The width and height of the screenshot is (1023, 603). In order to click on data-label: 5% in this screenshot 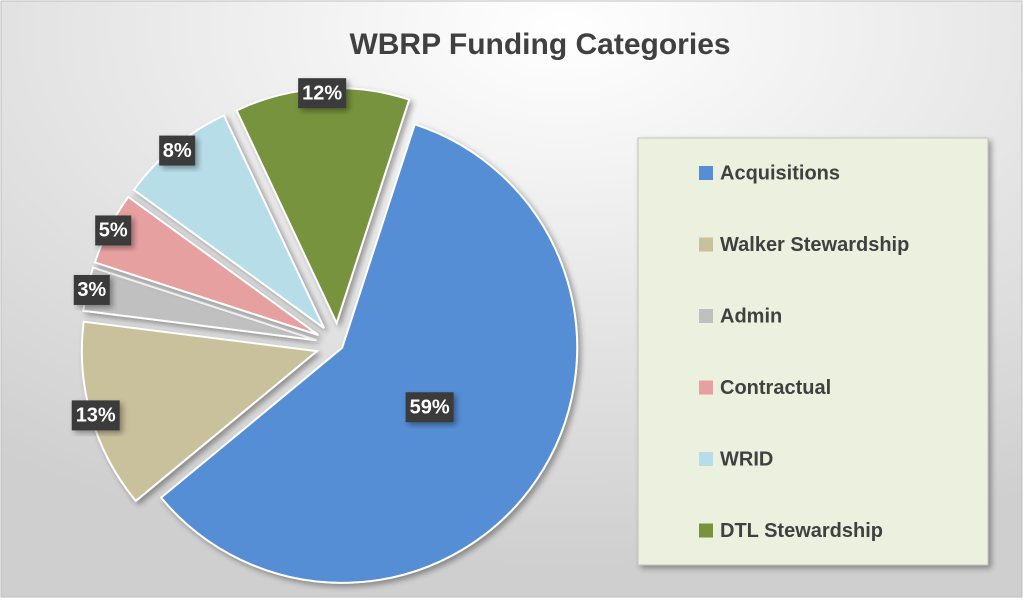, I will do `click(113, 230)`.